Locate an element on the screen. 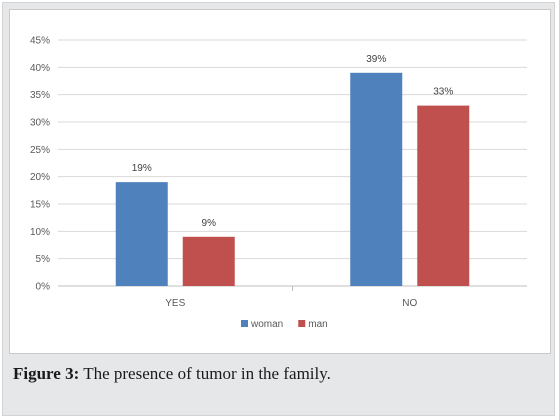 This screenshot has width=559, height=420. data-label: 33% is located at coordinates (443, 92).